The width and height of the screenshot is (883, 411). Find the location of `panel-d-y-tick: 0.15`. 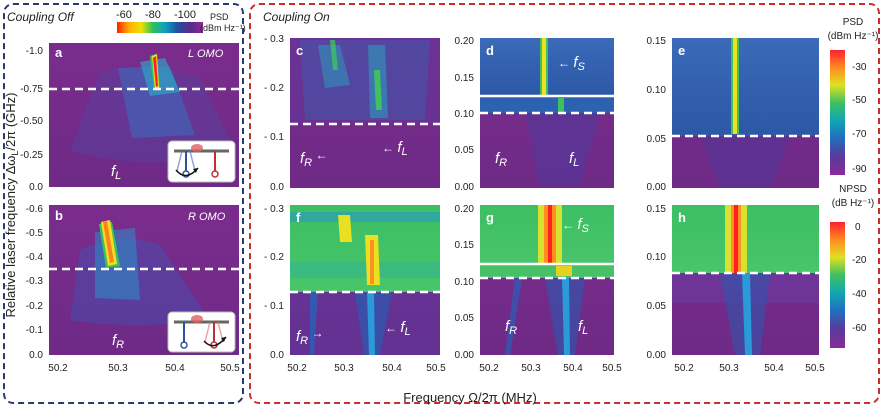

panel-d-y-tick: 0.15 is located at coordinates (465, 78).